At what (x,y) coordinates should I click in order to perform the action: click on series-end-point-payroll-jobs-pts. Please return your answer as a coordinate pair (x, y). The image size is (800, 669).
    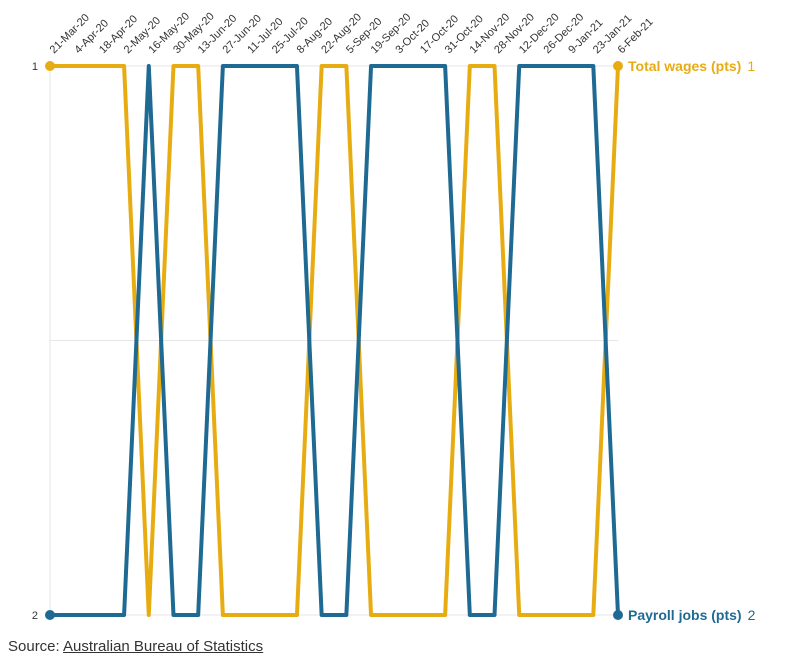
    Looking at the image, I should click on (618, 615).